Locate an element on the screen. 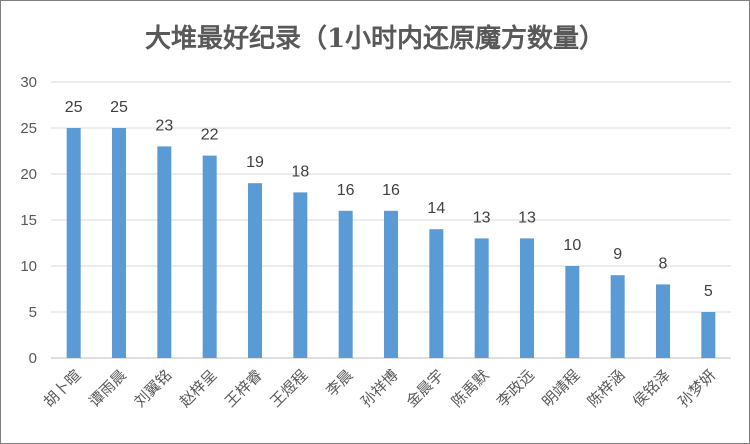 This screenshot has height=444, width=750. data-label: 10 is located at coordinates (572, 245).